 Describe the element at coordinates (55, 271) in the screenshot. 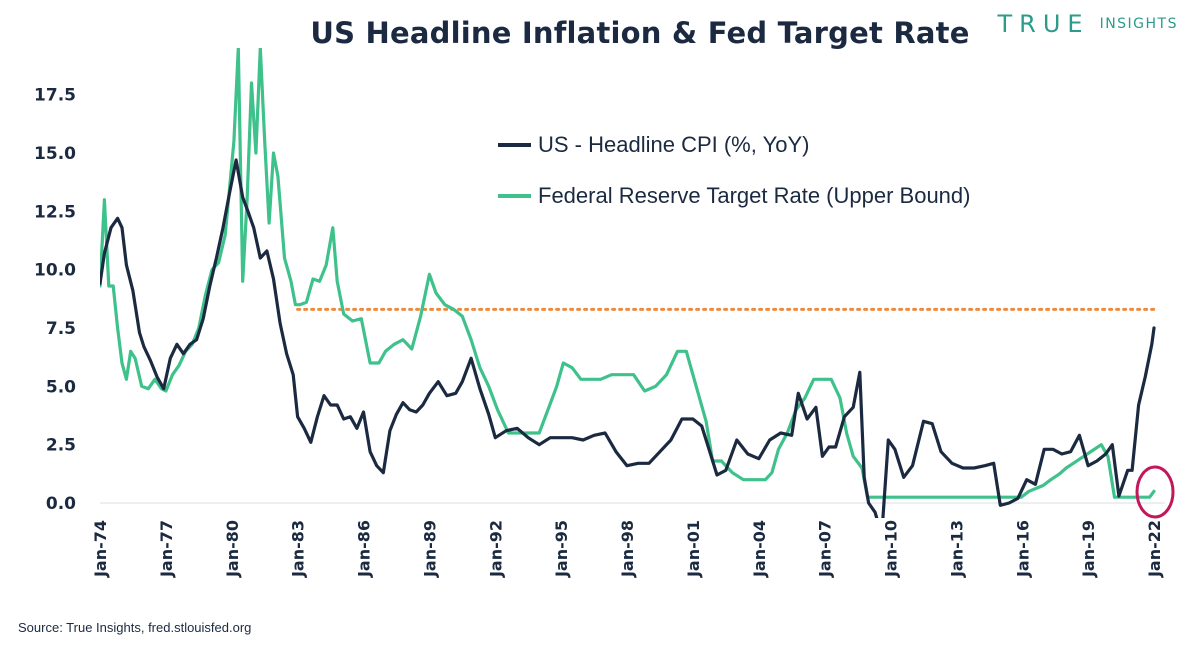

I see `y-tick-label: 10.0` at that location.